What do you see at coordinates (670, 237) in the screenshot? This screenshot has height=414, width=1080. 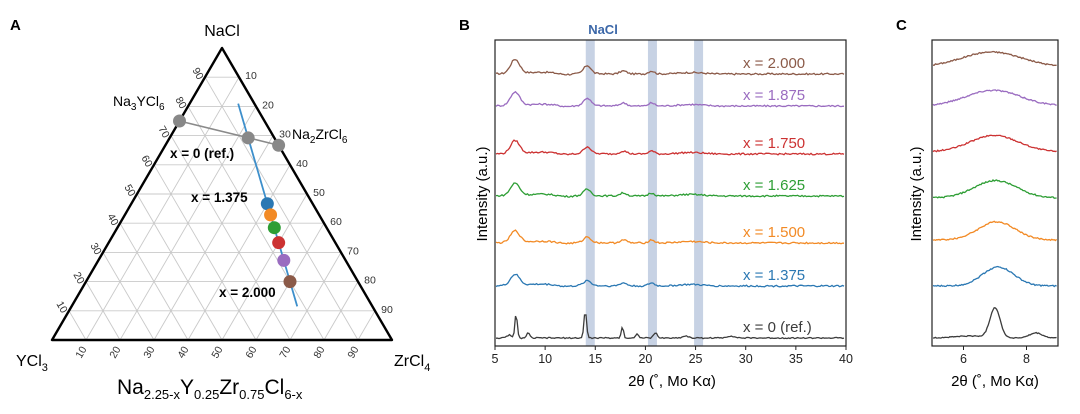 I see `xrd-pattern-x1500` at bounding box center [670, 237].